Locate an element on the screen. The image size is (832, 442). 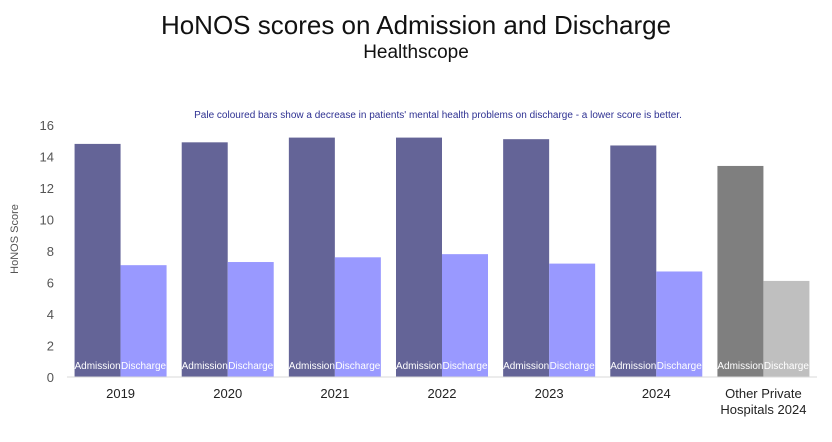
x-tick-label: 2023 is located at coordinates (549, 393).